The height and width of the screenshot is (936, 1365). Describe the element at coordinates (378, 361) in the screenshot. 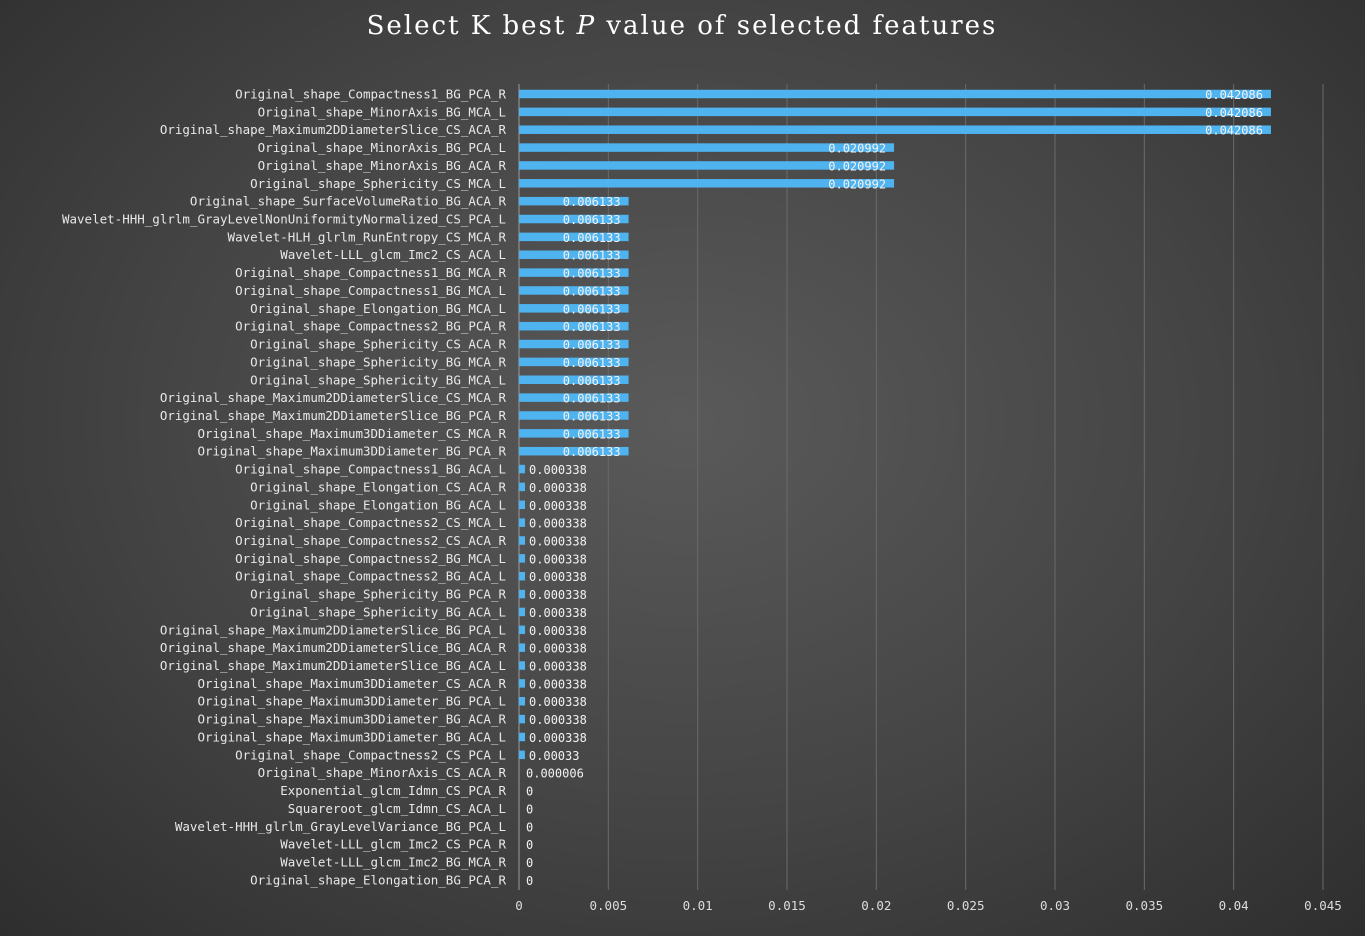

I see `category-label: Original_shape_Sphericity_BG_MCA_R` at that location.